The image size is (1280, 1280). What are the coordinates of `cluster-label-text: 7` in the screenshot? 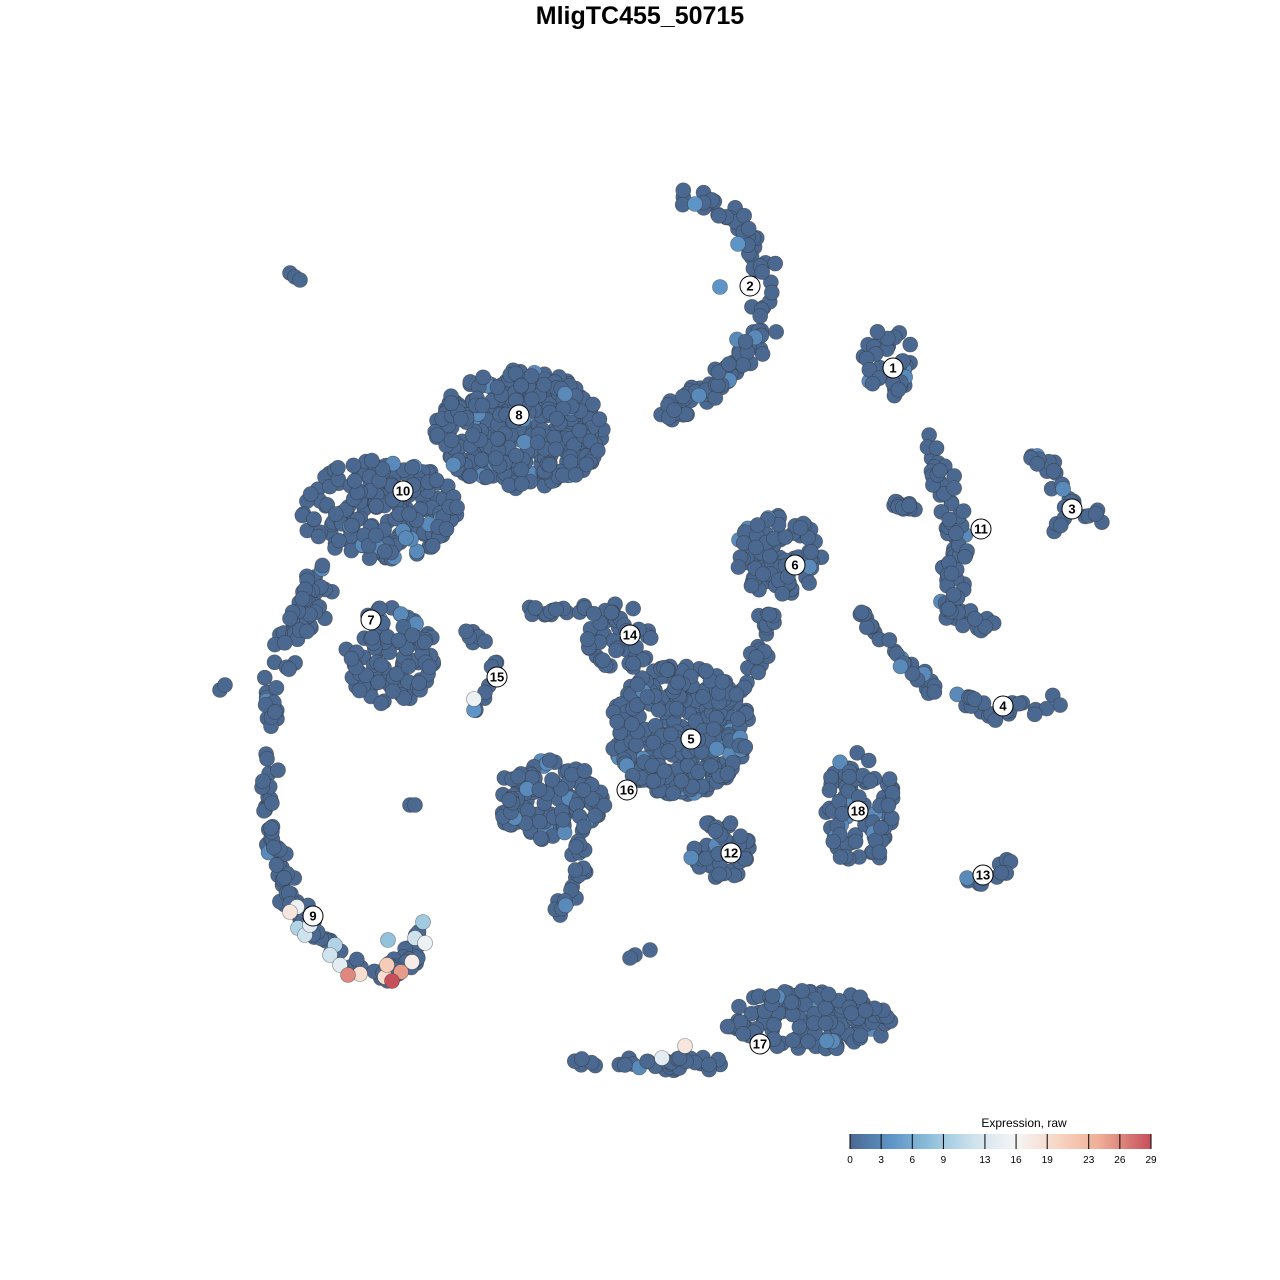 It's located at (370, 620).